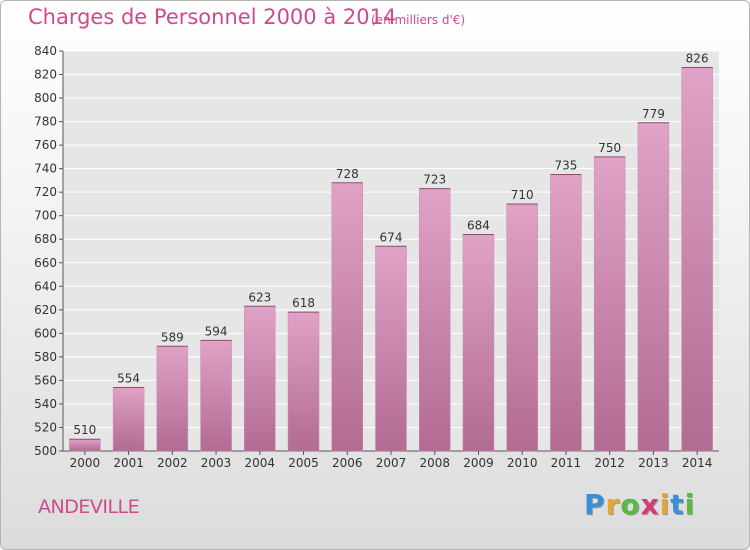 This screenshot has width=750, height=550. Describe the element at coordinates (128, 378) in the screenshot. I see `data-label: 554` at that location.